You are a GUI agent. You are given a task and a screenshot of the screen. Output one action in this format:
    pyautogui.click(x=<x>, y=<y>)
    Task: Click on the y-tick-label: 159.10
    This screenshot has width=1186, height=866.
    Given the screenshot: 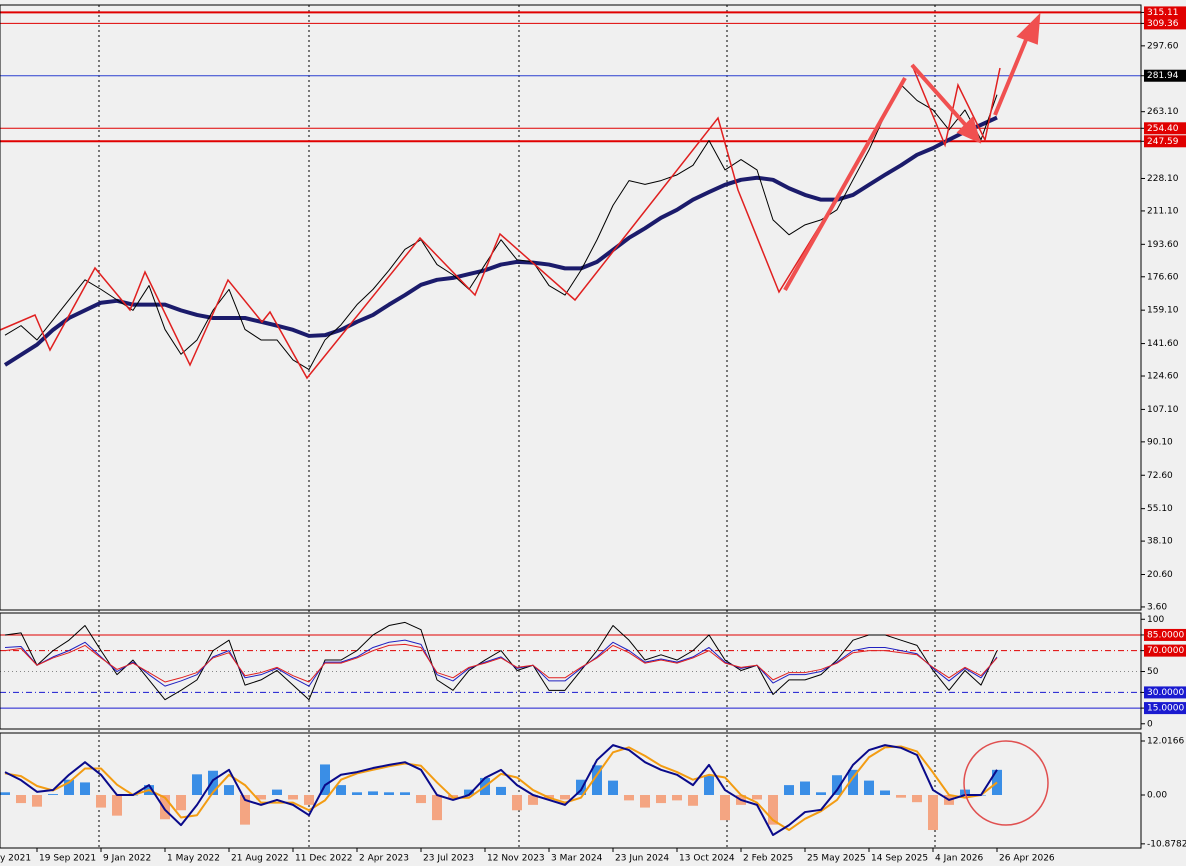 What is the action you would take?
    pyautogui.click(x=1163, y=311)
    